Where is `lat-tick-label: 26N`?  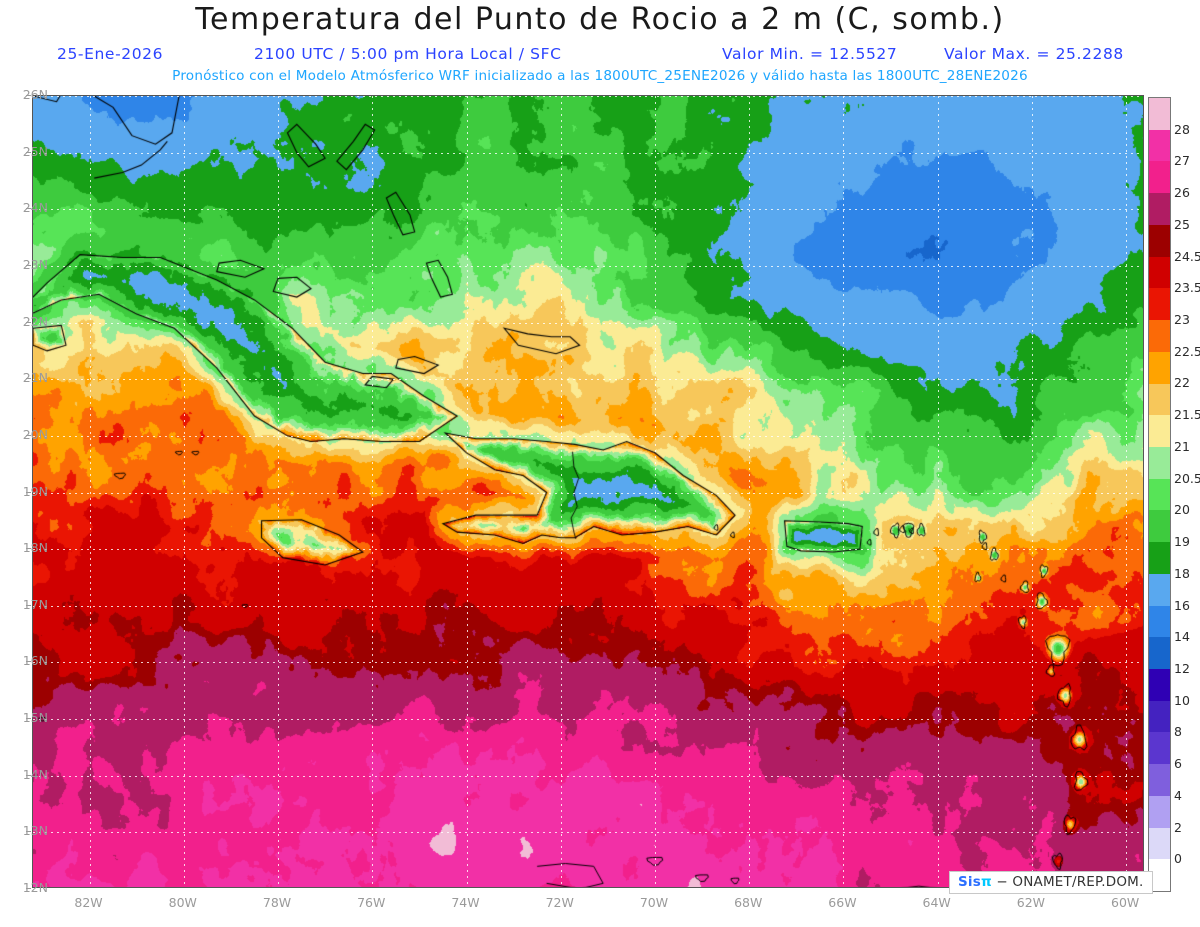
lat-tick-label: 26N is located at coordinates (35, 94).